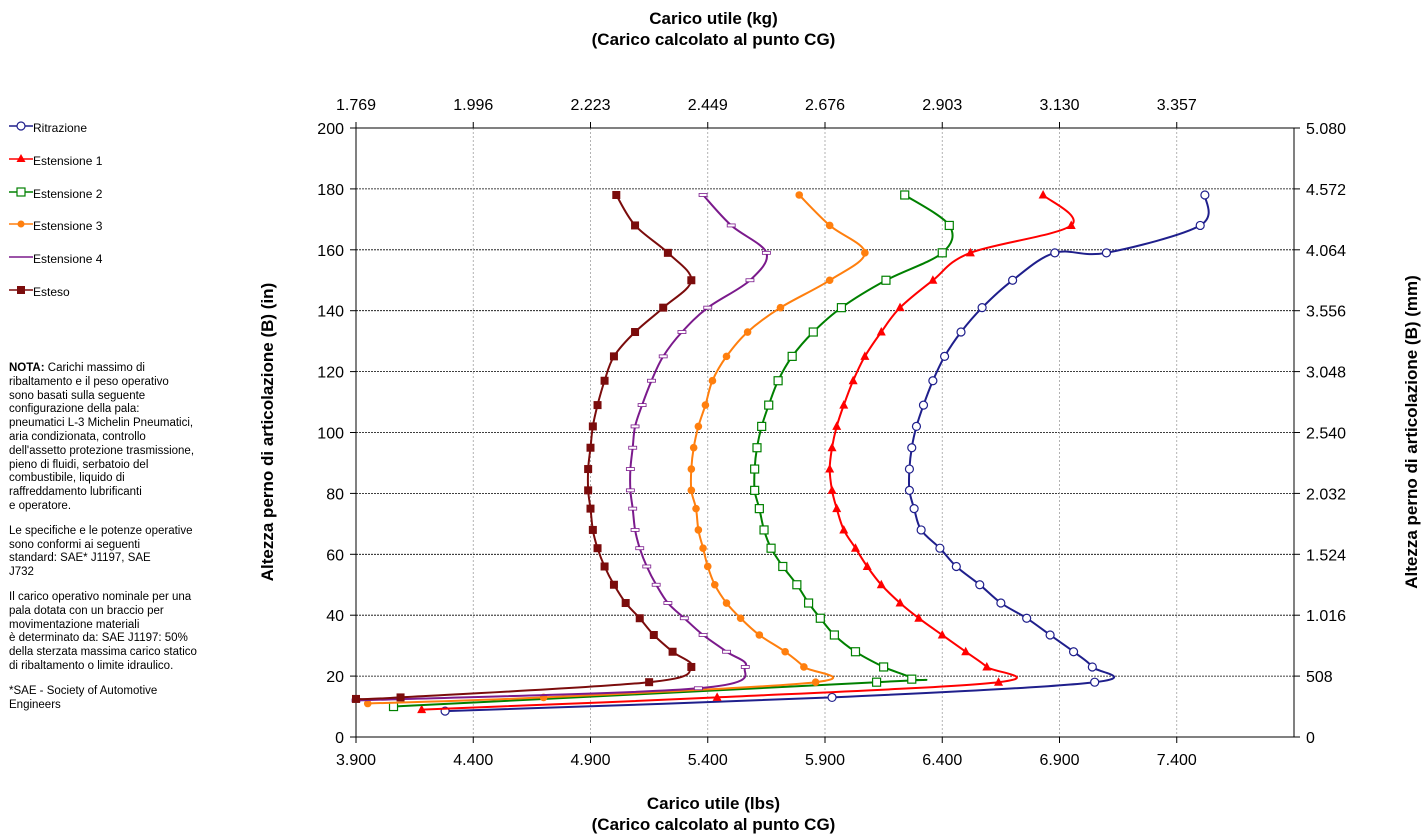  Describe the element at coordinates (339, 738) in the screenshot. I see `y-tick-label: 0` at that location.